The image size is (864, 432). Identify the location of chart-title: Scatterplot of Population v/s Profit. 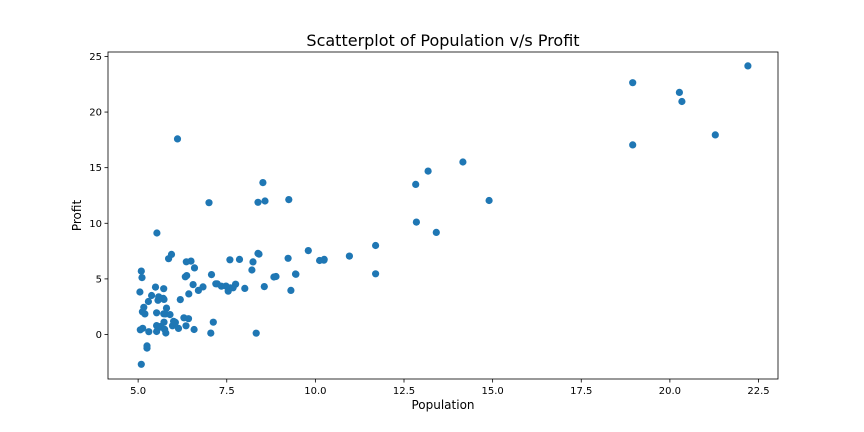
(442, 40).